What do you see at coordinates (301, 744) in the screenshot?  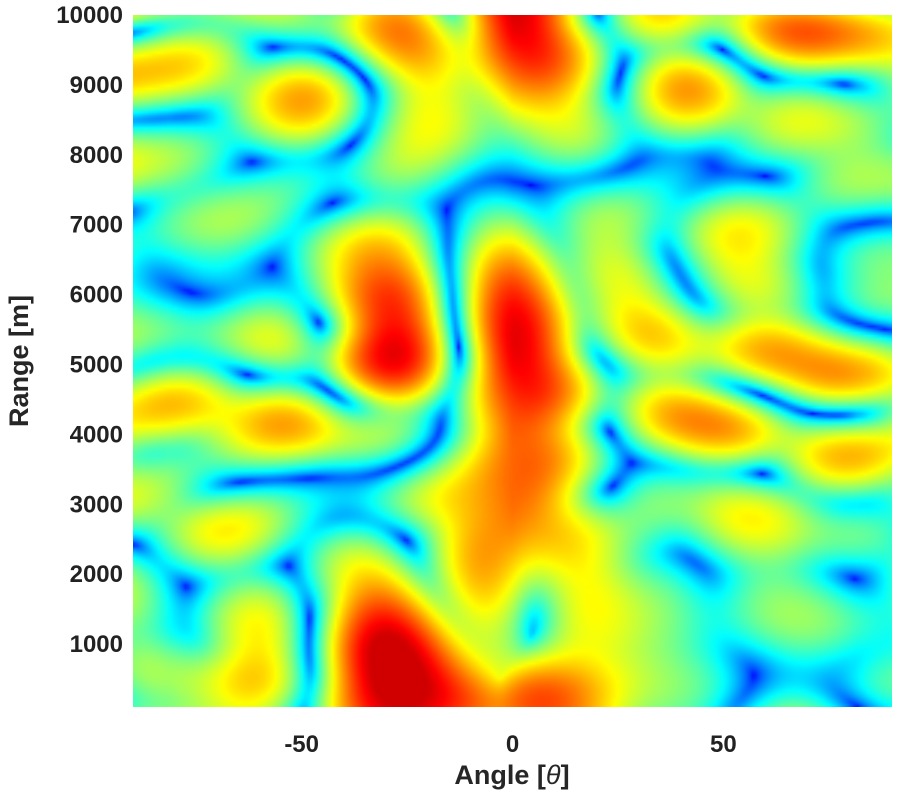 I see `x-tick-label: -50` at bounding box center [301, 744].